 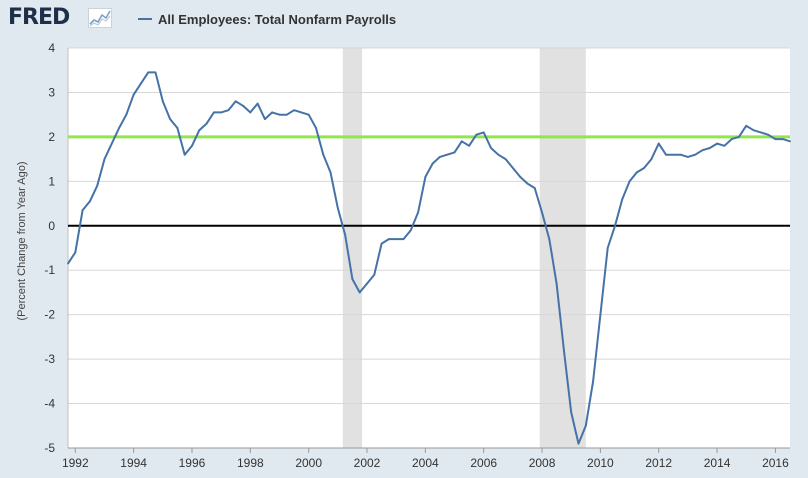 What do you see at coordinates (308, 463) in the screenshot?
I see `x-tick-label: 2000` at bounding box center [308, 463].